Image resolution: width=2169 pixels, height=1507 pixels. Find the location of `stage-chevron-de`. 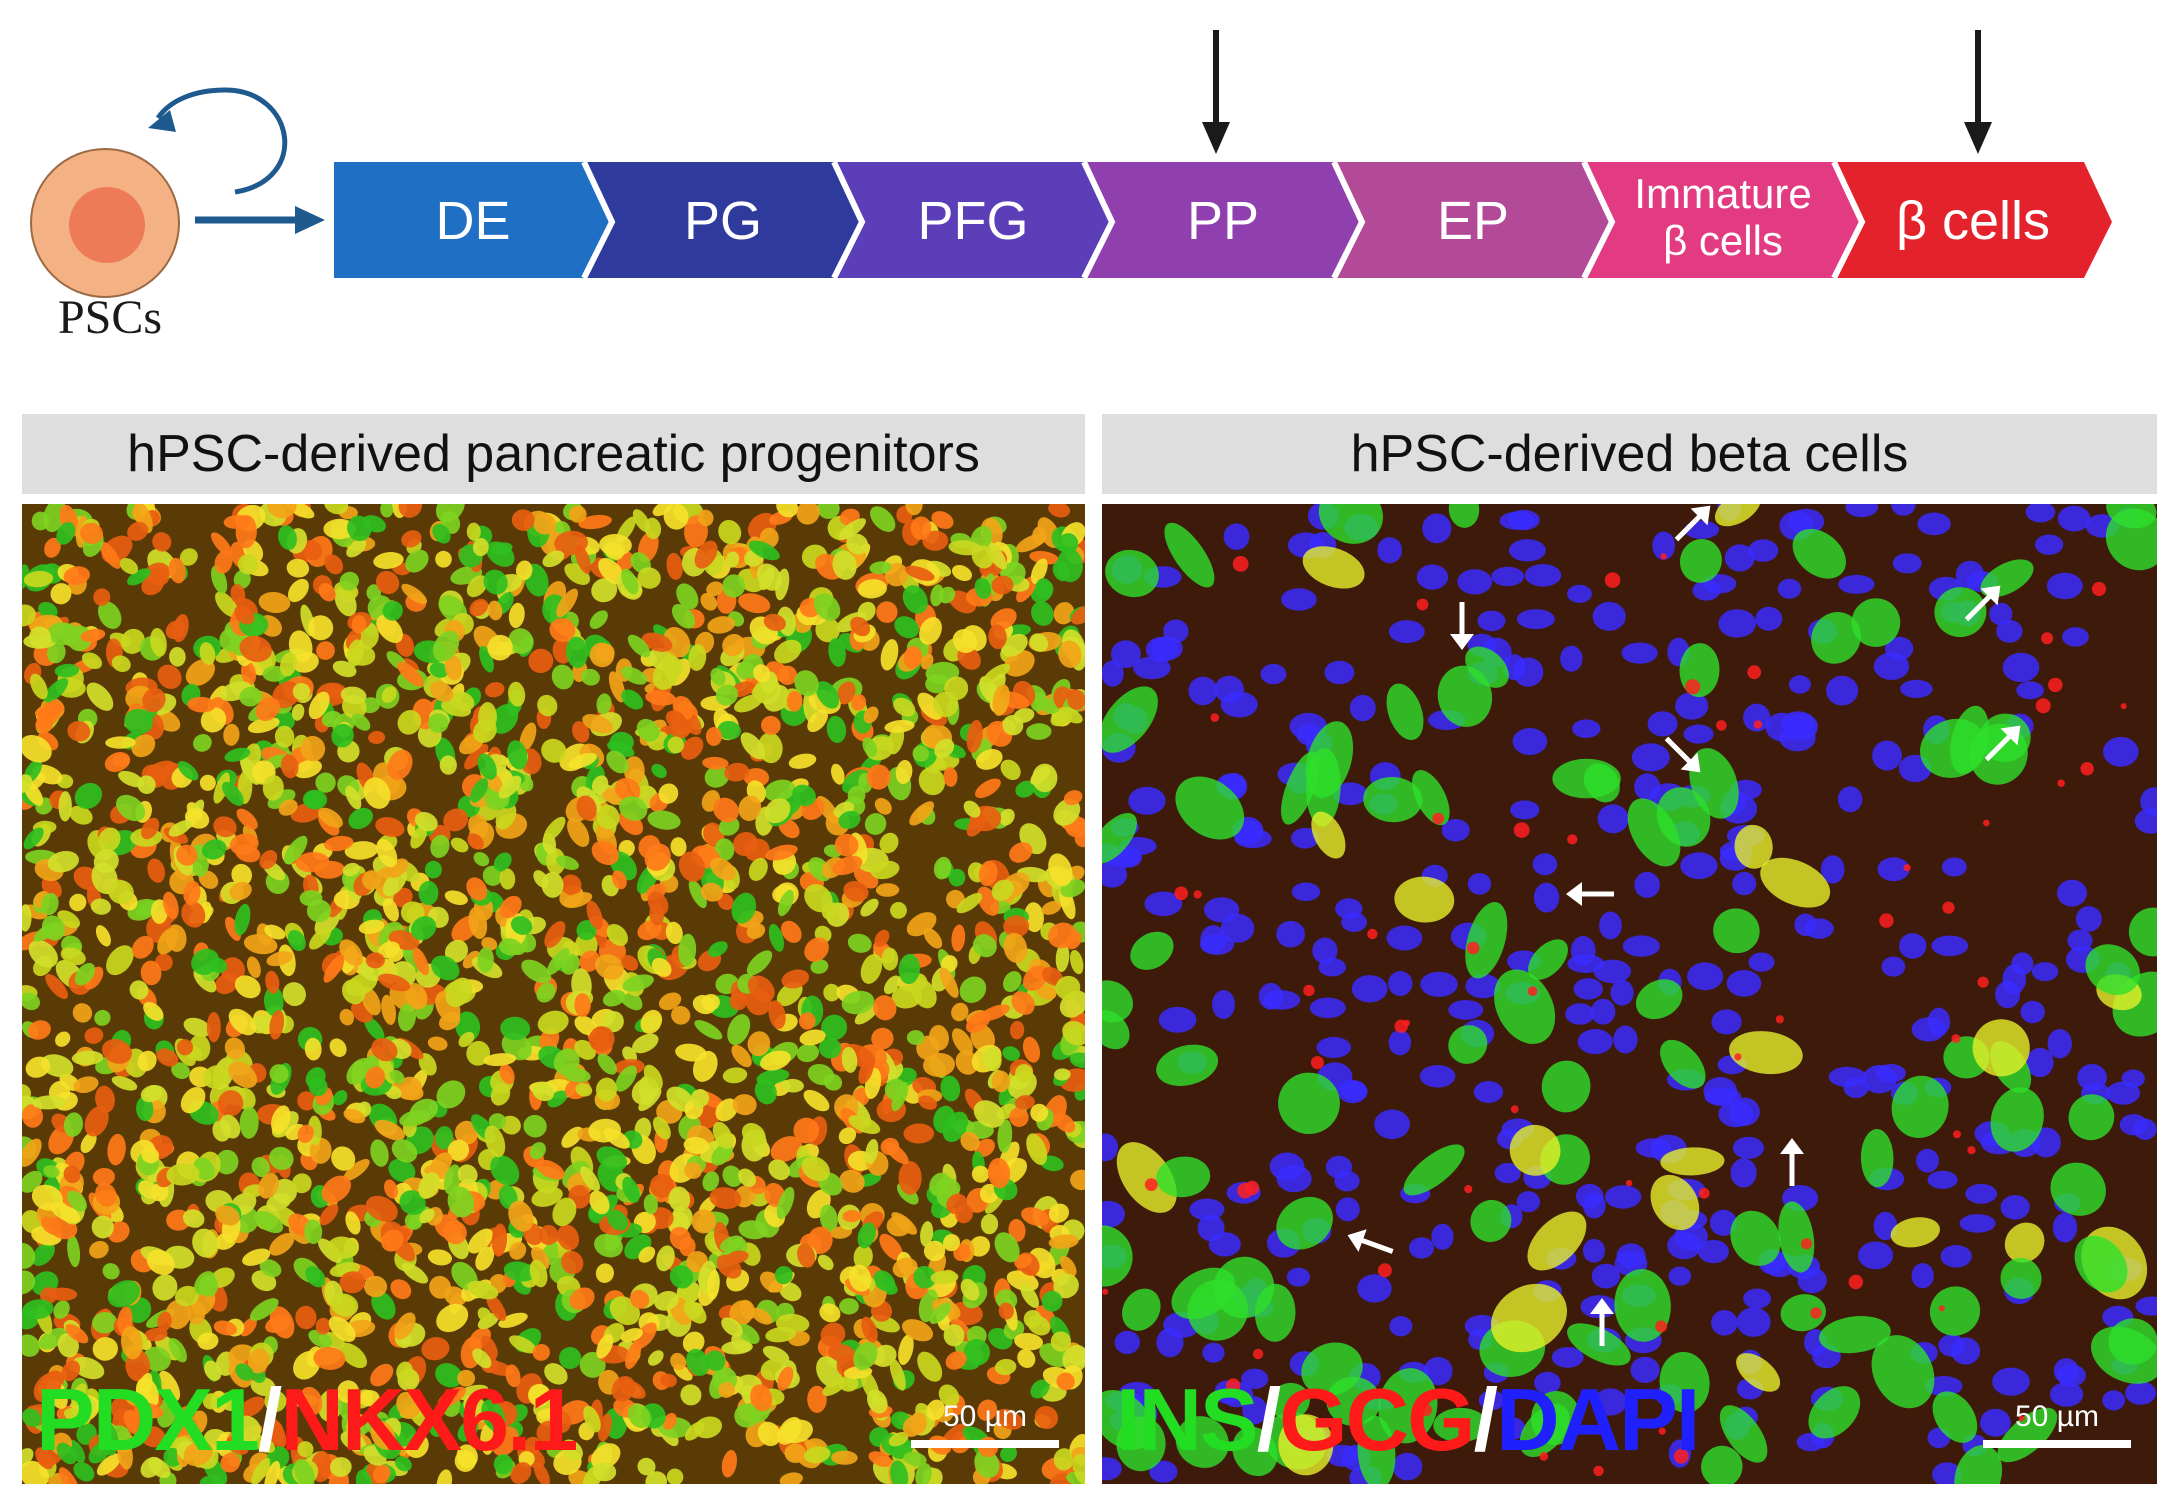

stage-chevron-de is located at coordinates (473, 220).